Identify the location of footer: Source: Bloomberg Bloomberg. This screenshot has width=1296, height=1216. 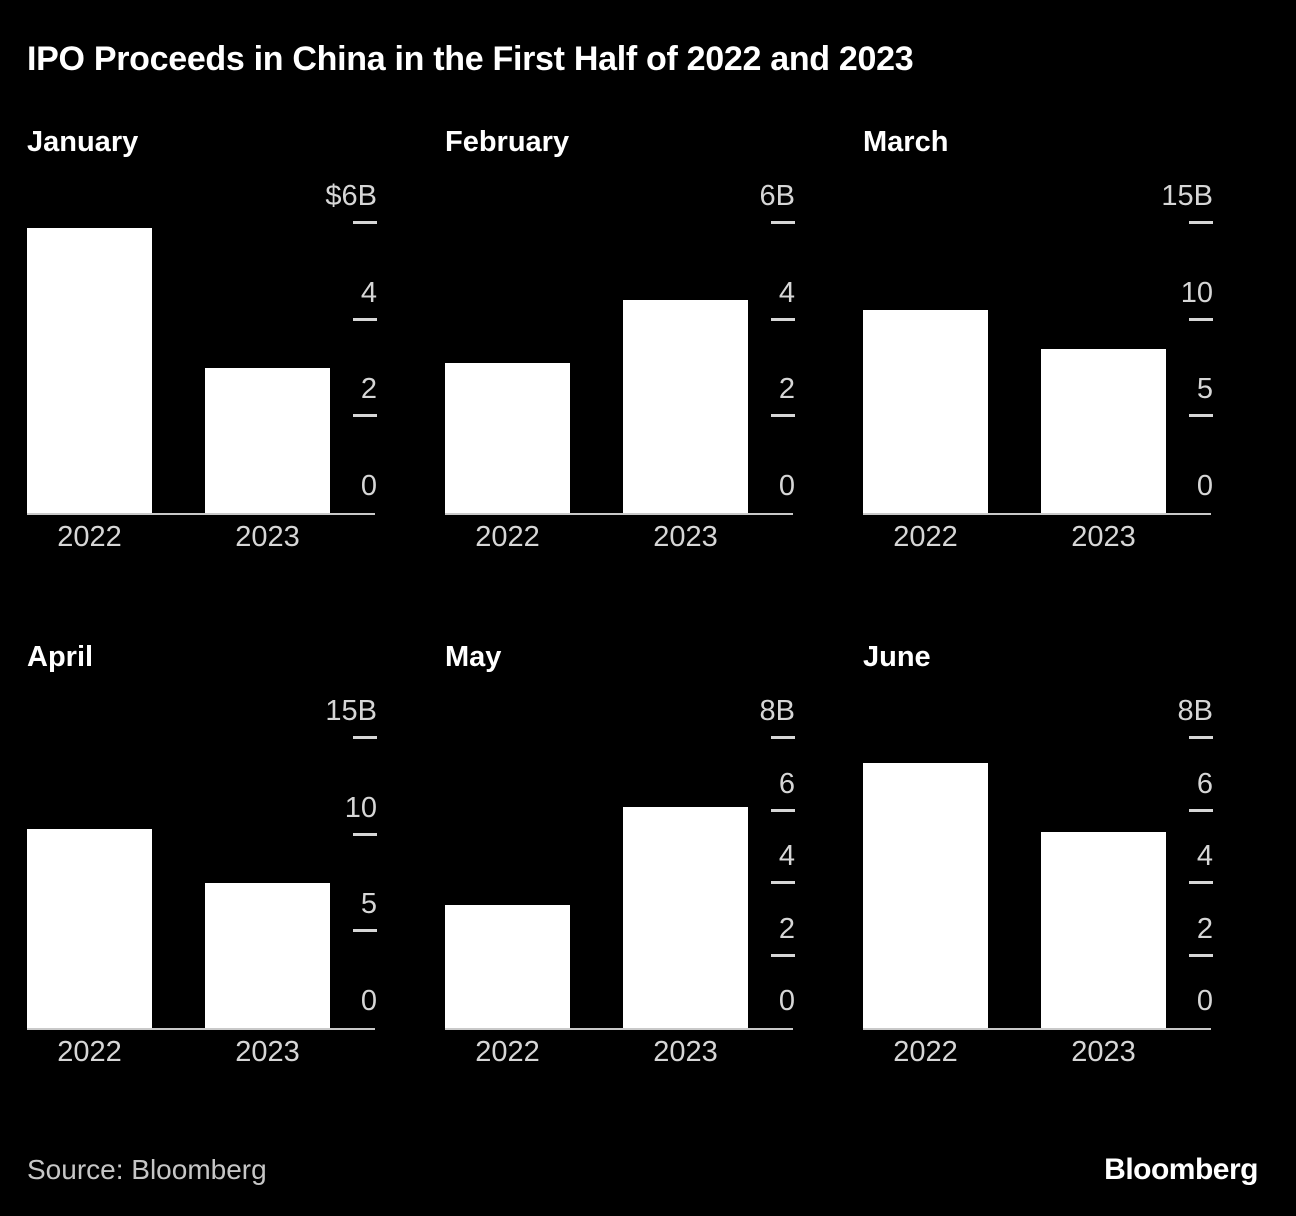
(642, 1170).